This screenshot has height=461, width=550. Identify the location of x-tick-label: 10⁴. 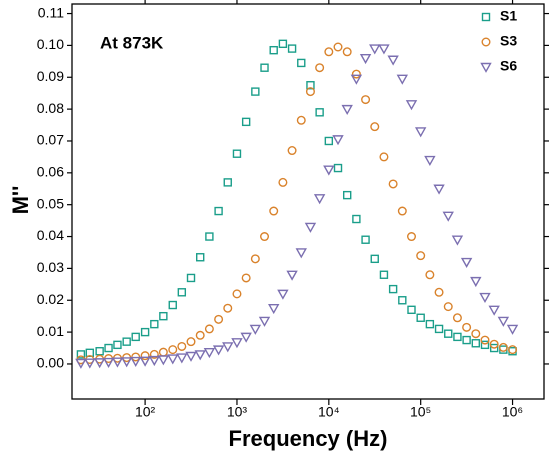
(329, 412).